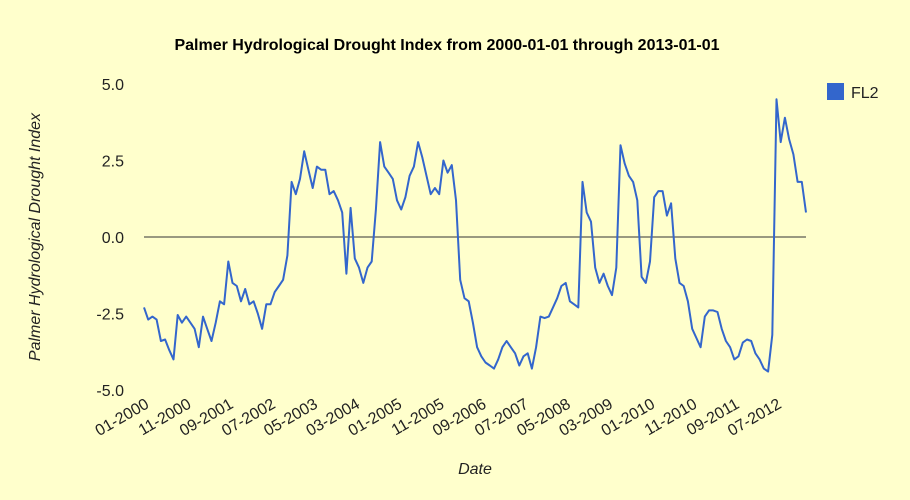  What do you see at coordinates (865, 93) in the screenshot?
I see `legend-label-fl2: FL2` at bounding box center [865, 93].